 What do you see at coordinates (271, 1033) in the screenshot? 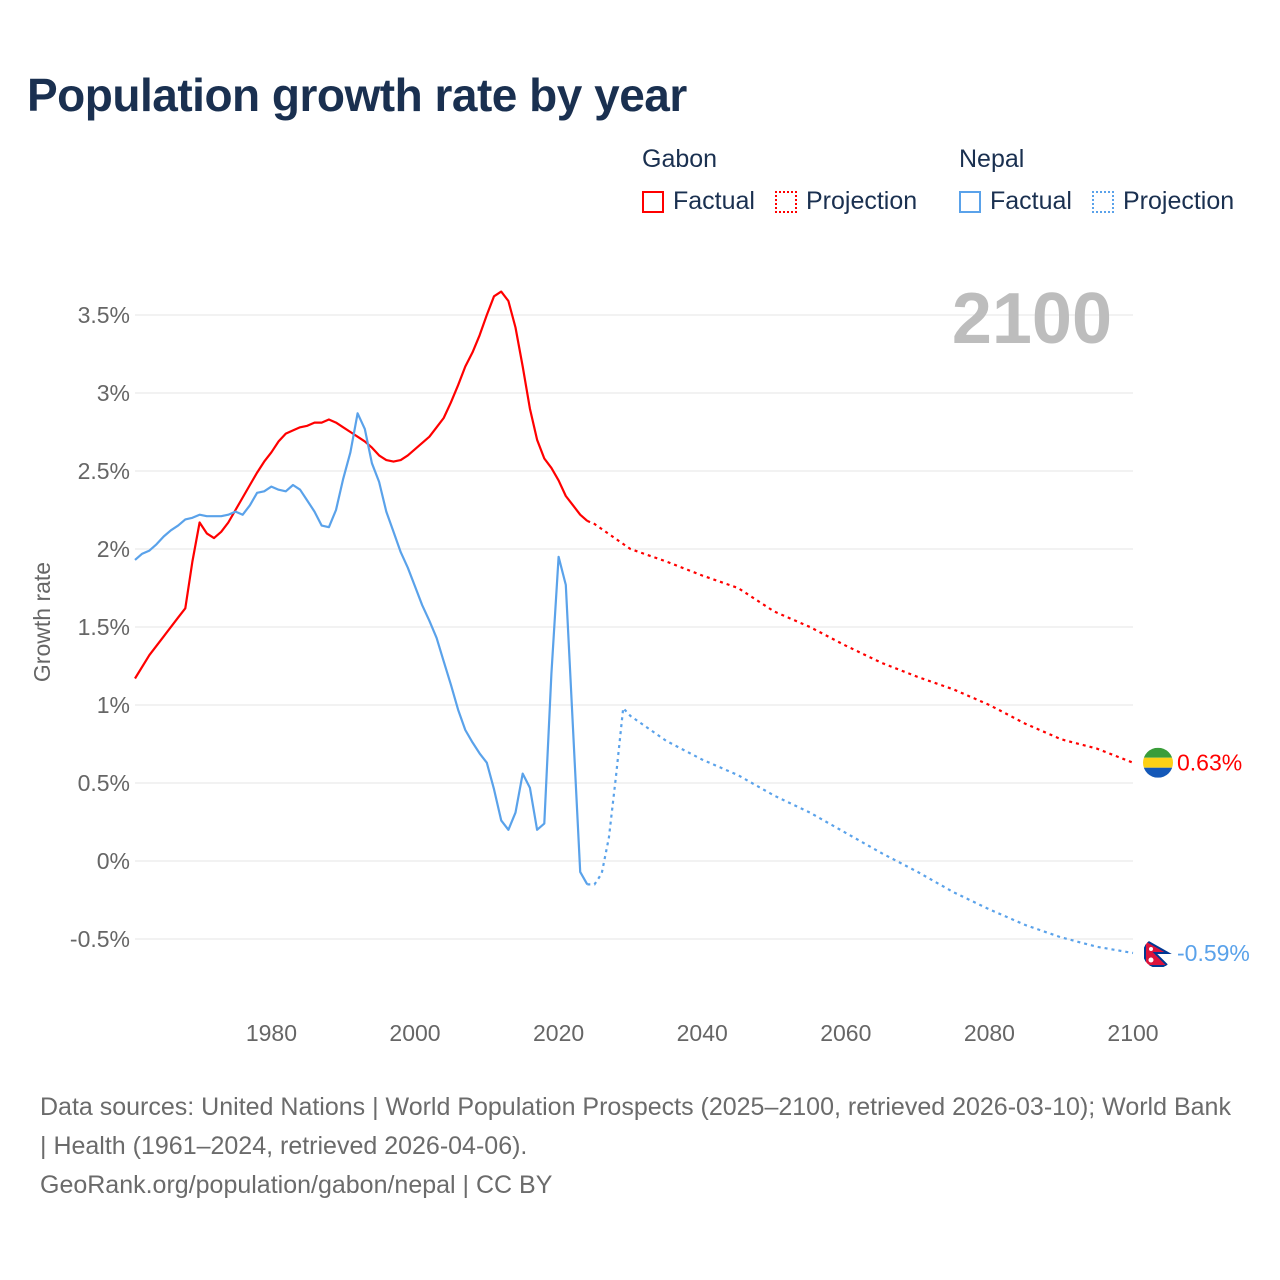
I see `x-tick-label: 1980` at bounding box center [271, 1033].